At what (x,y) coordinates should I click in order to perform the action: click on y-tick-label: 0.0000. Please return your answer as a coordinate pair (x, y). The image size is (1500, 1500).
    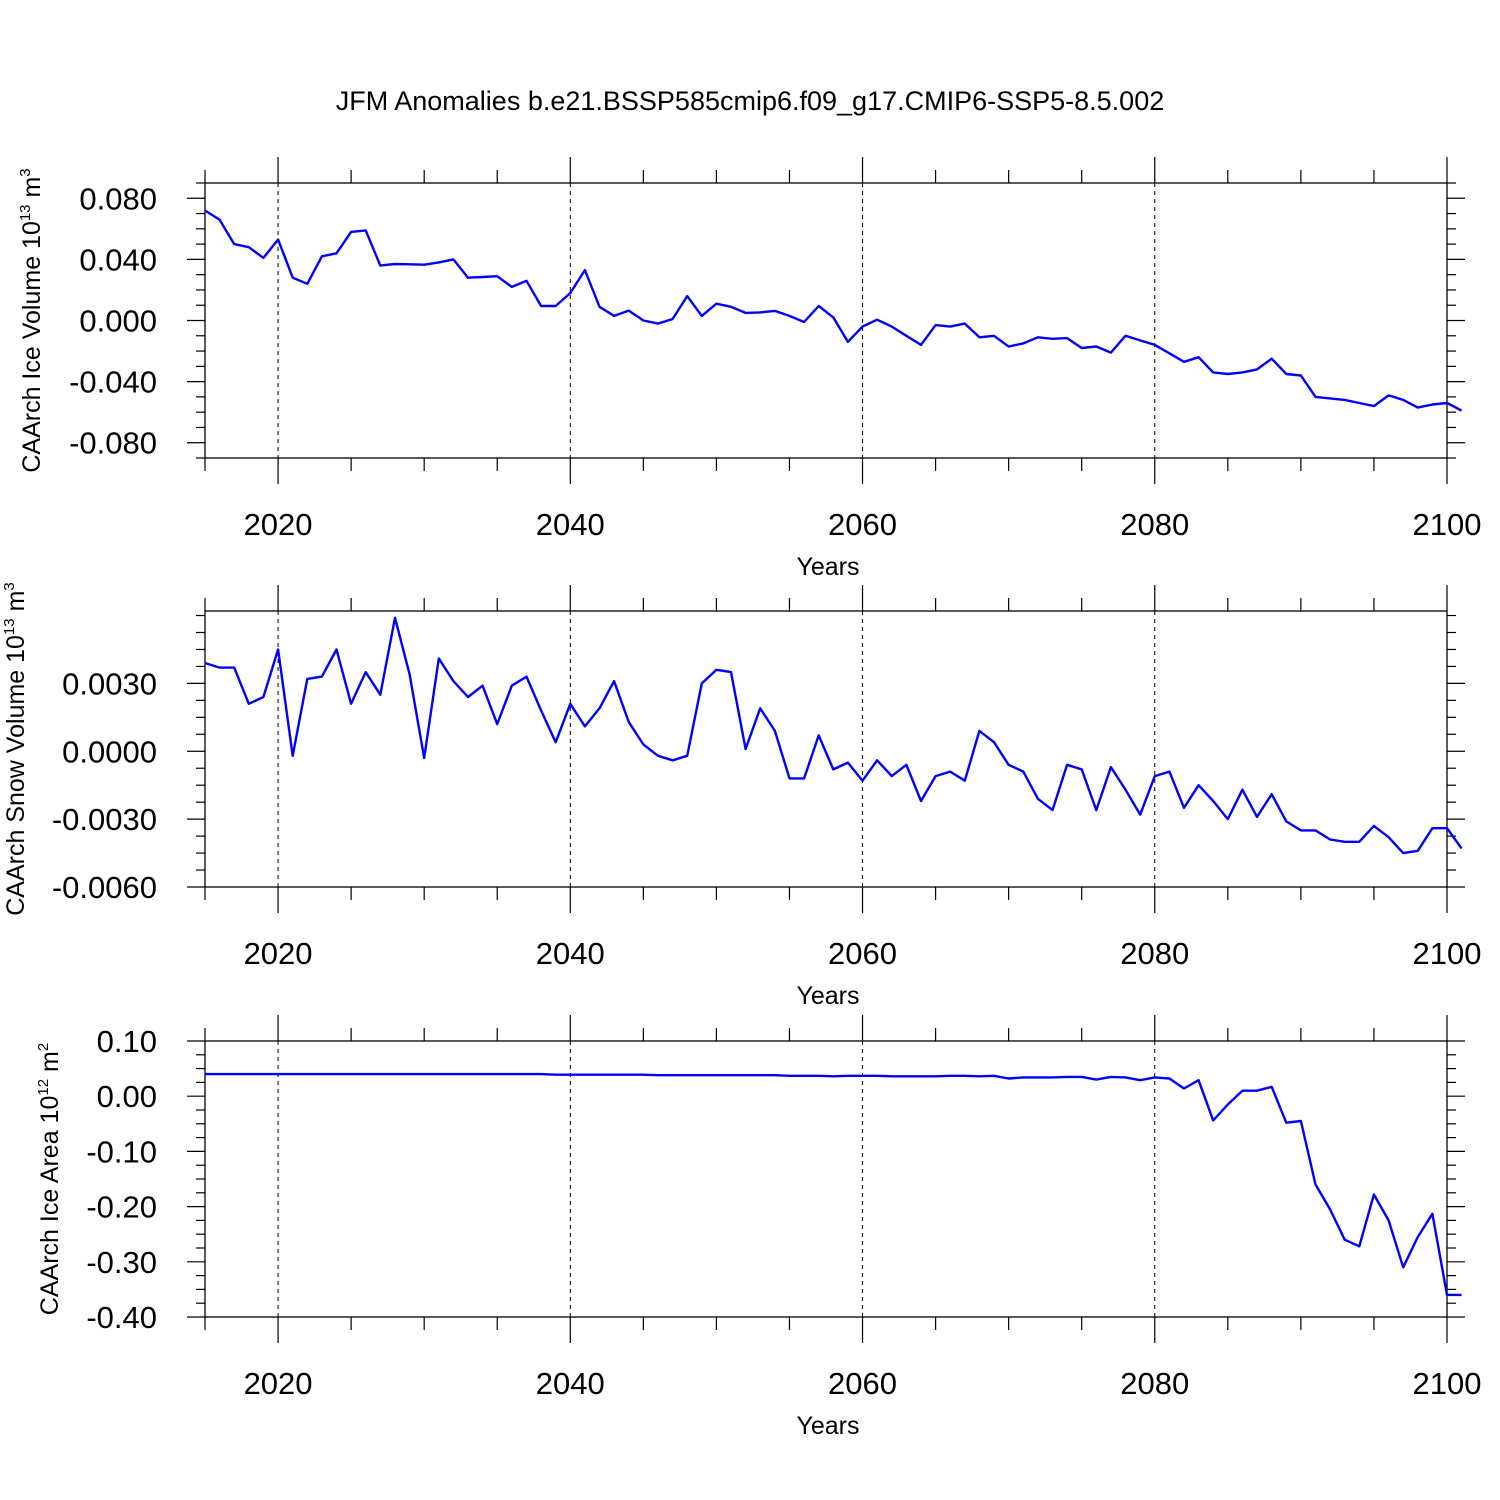
    Looking at the image, I should click on (109, 751).